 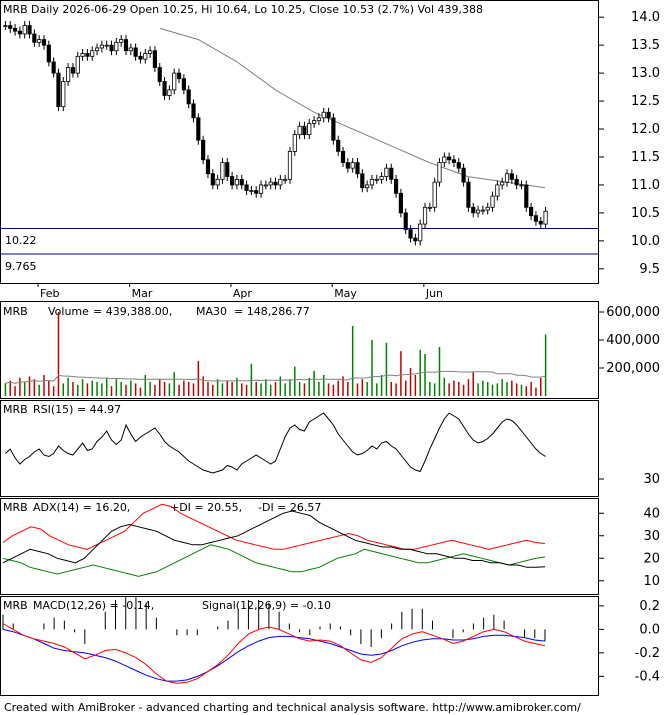 I want to click on volume-ma-line, so click(x=275, y=377).